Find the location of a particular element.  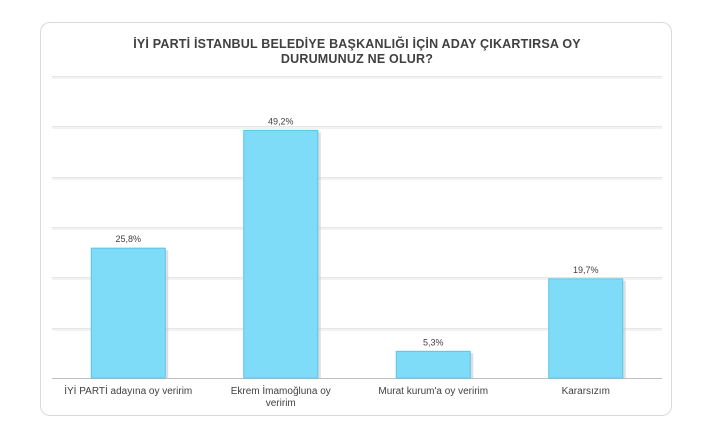

bar-value-label: 25,8% is located at coordinates (128, 239).